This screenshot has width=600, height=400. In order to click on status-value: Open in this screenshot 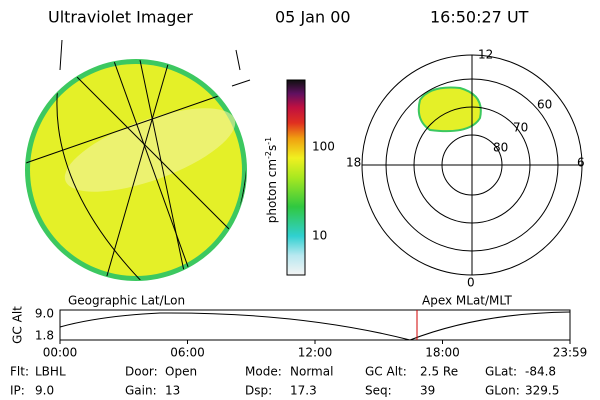, I will do `click(181, 372)`.